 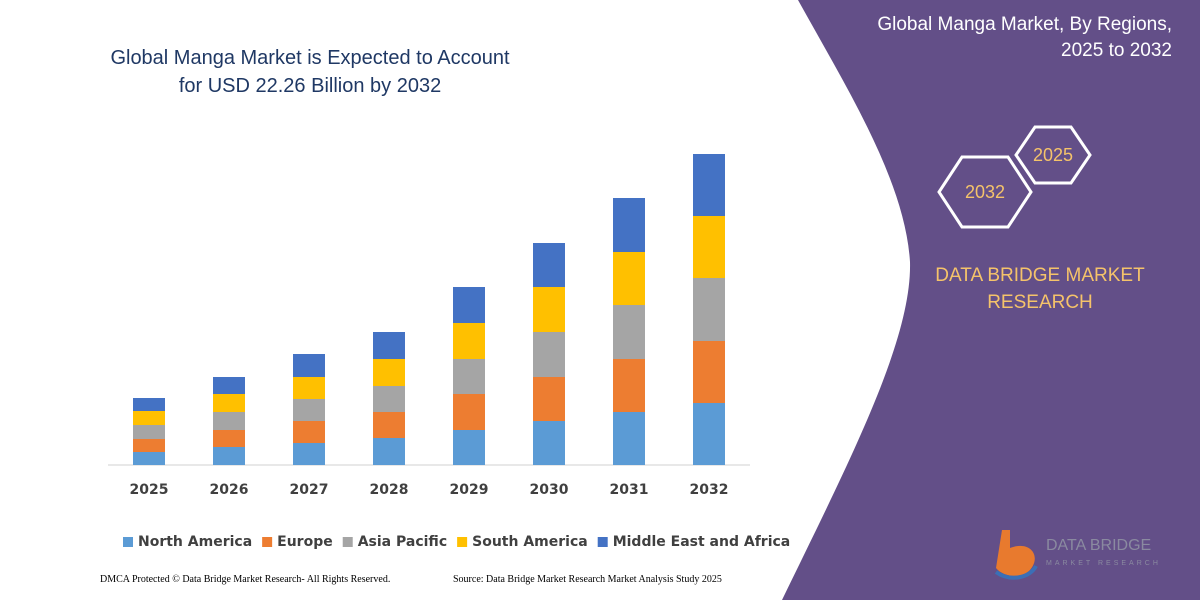 What do you see at coordinates (702, 542) in the screenshot?
I see `legend-label: Middle East and Africa` at bounding box center [702, 542].